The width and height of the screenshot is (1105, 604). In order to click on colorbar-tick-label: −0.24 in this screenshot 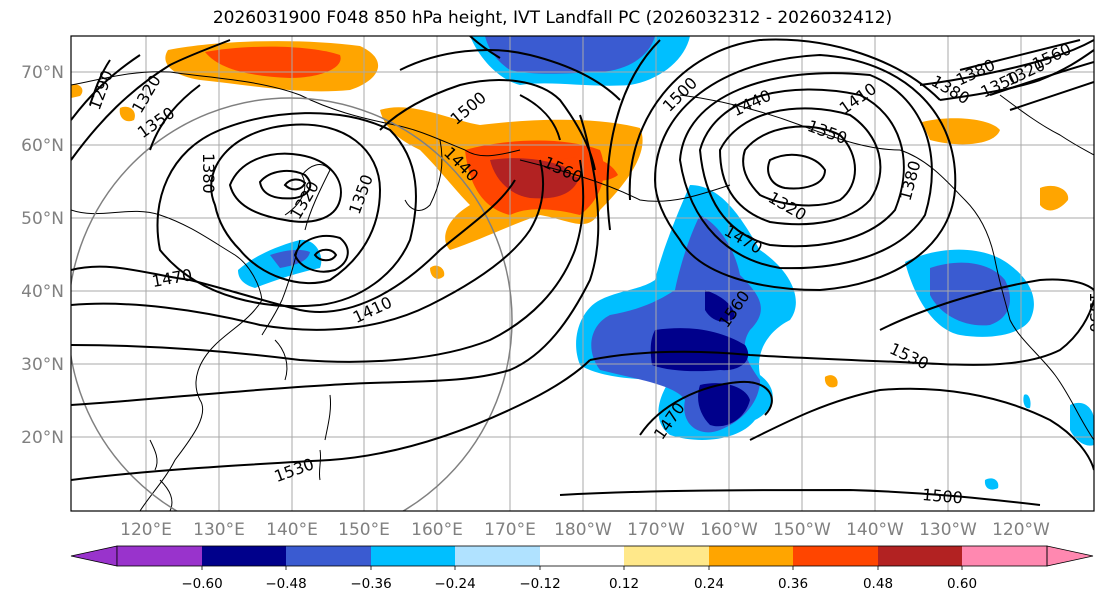, I will do `click(454, 584)`.